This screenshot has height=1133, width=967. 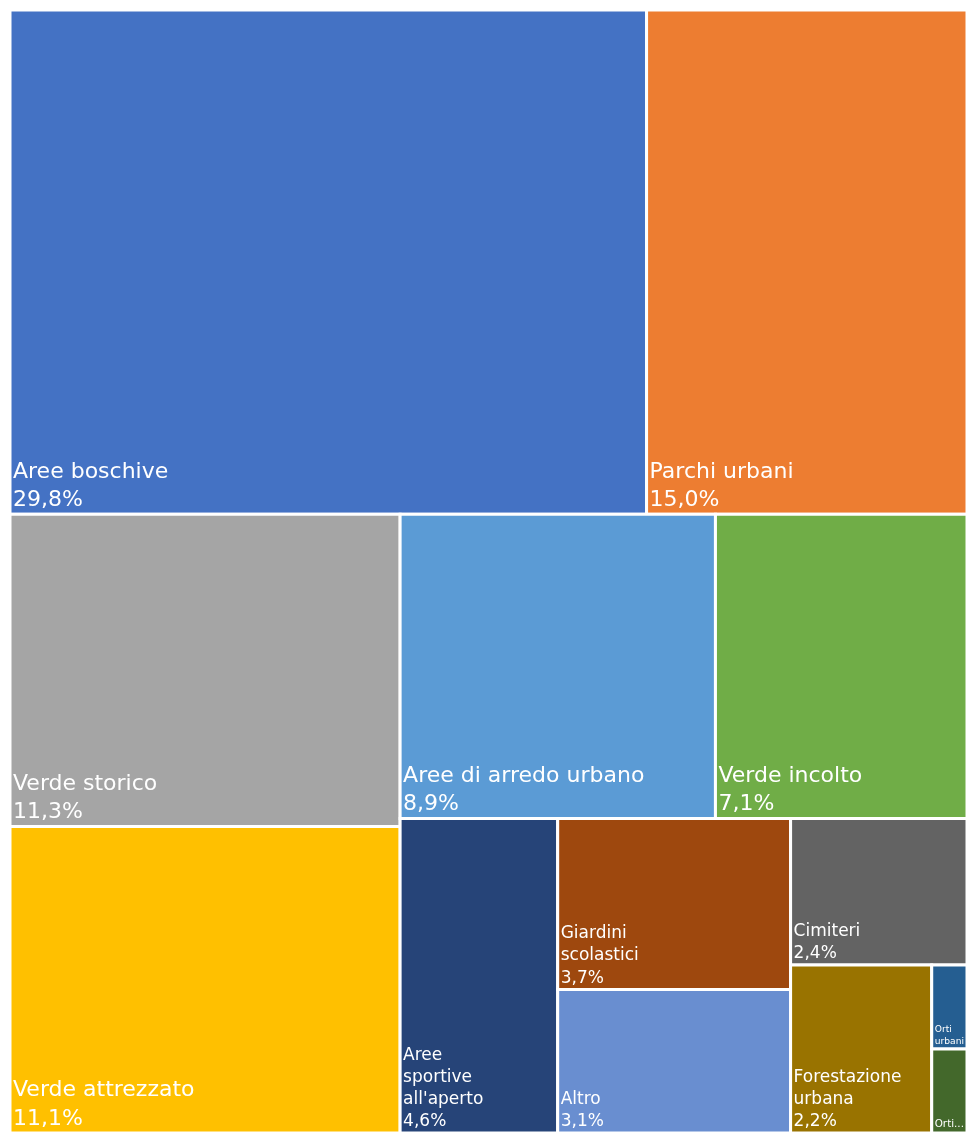 I want to click on data-label: 4,6%, so click(x=425, y=1120).